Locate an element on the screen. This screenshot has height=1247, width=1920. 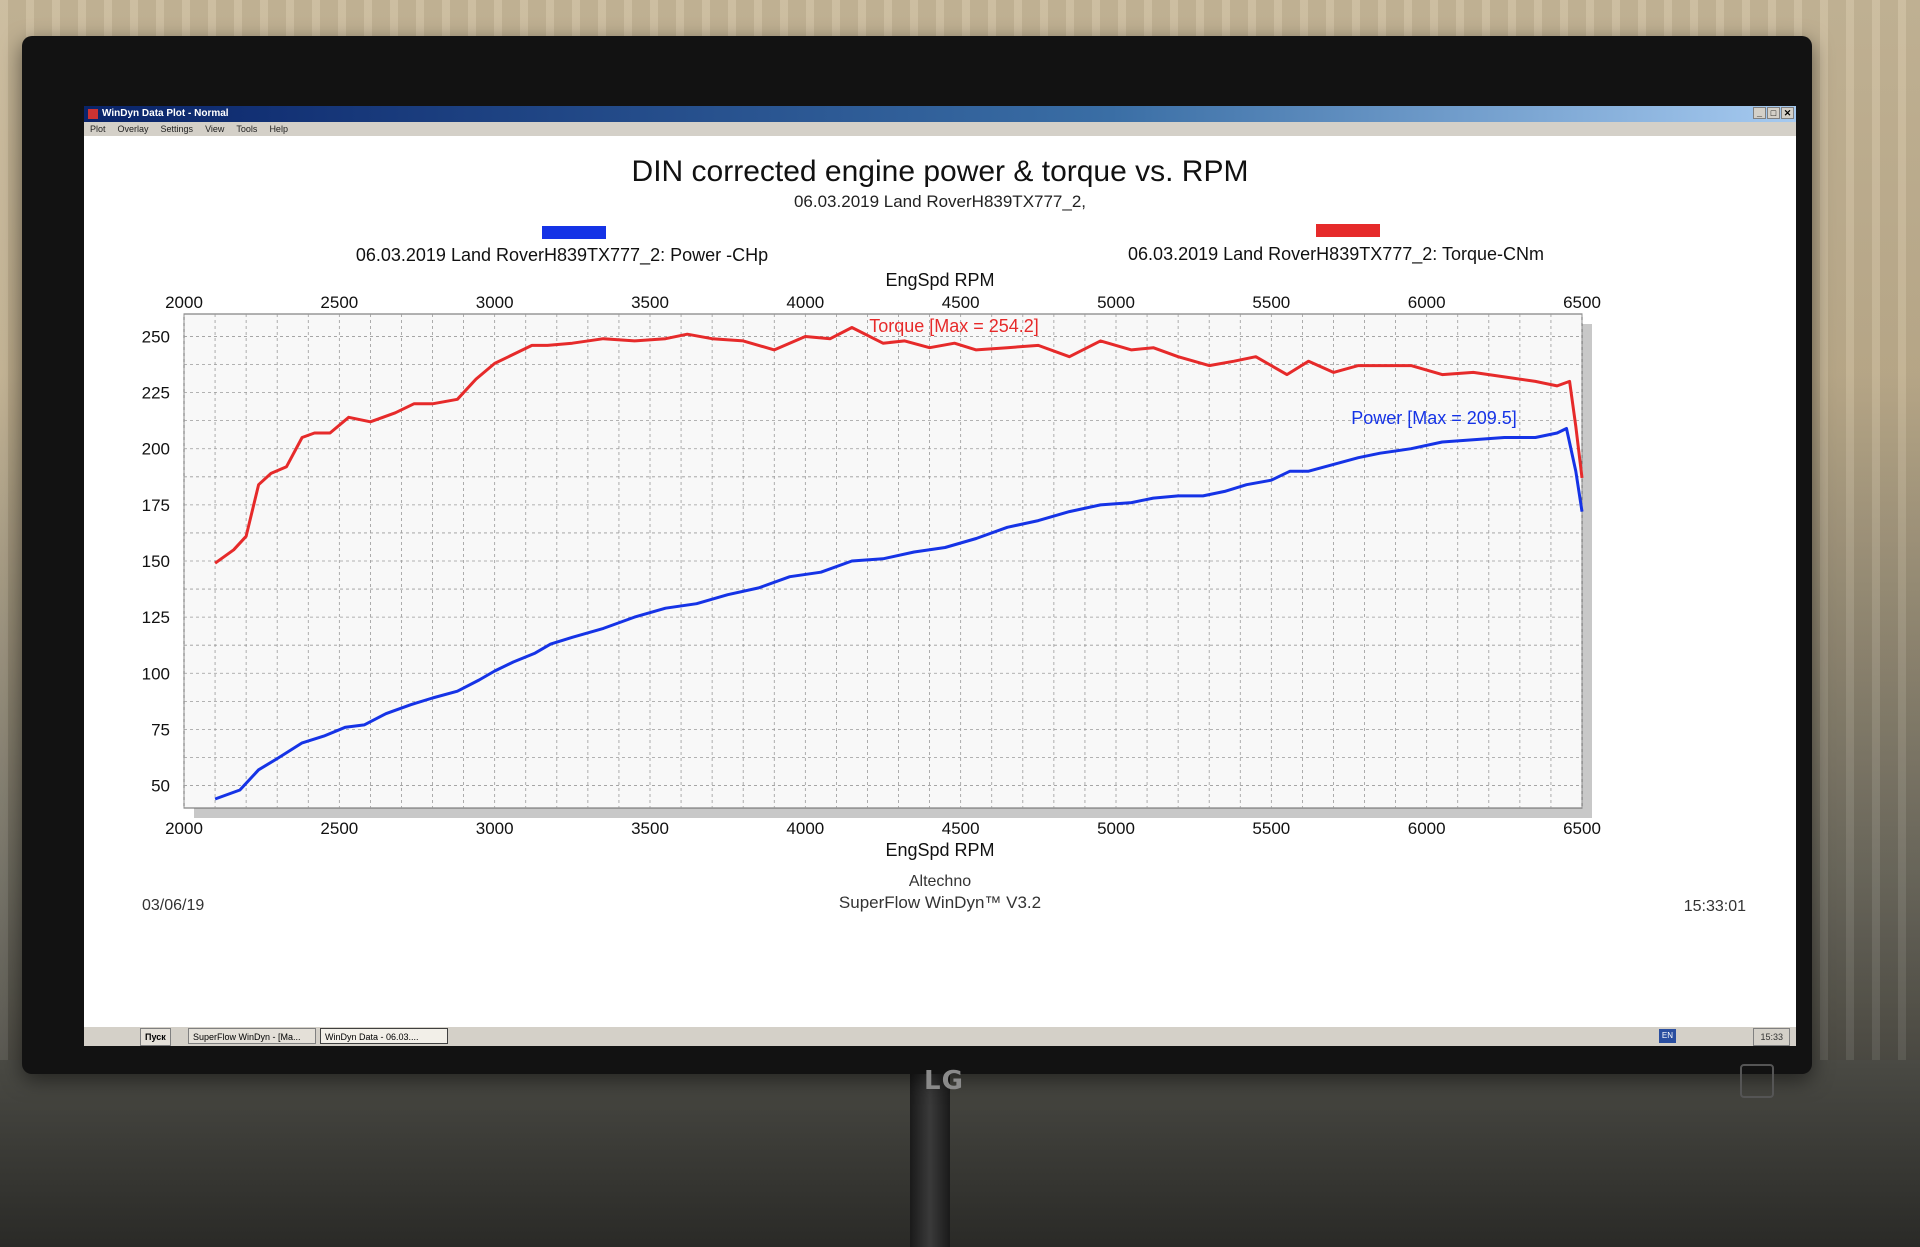
power-icon is located at coordinates (1757, 1081).